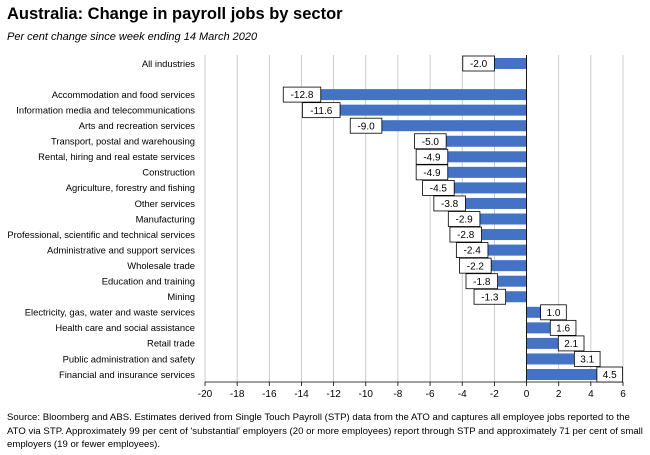 This screenshot has width=650, height=455. I want to click on category-label: Wholesale trade, so click(161, 265).